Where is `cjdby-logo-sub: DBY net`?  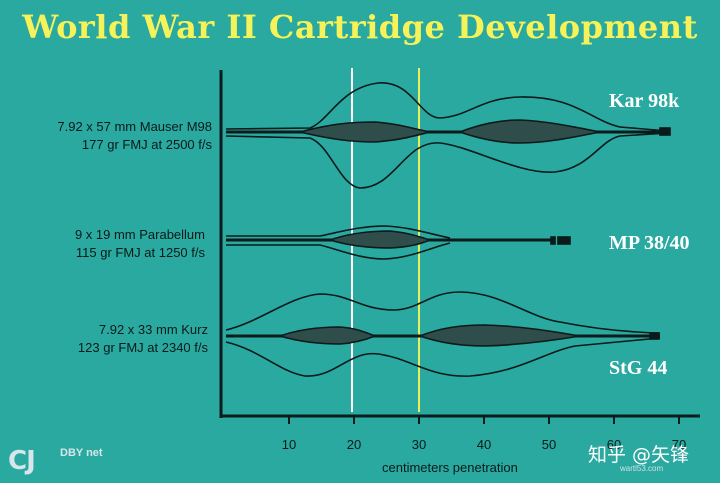 cjdby-logo-sub: DBY net is located at coordinates (81, 453).